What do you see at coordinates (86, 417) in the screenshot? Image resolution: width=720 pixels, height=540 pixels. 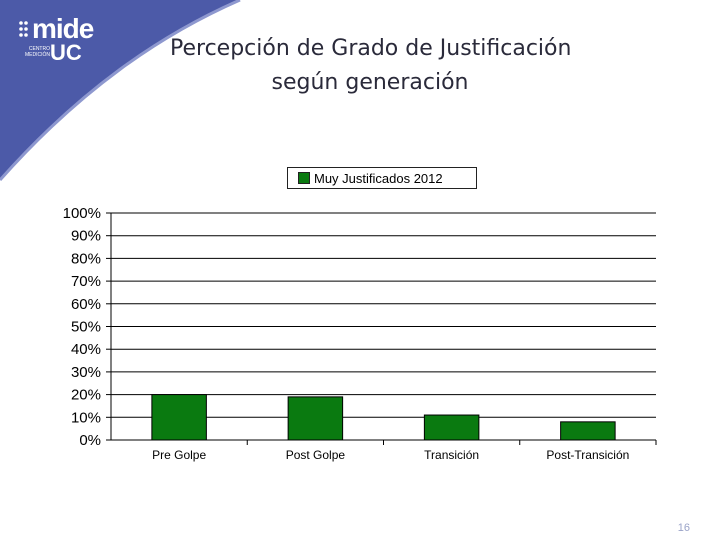 I see `y-tick-label: 10%` at bounding box center [86, 417].